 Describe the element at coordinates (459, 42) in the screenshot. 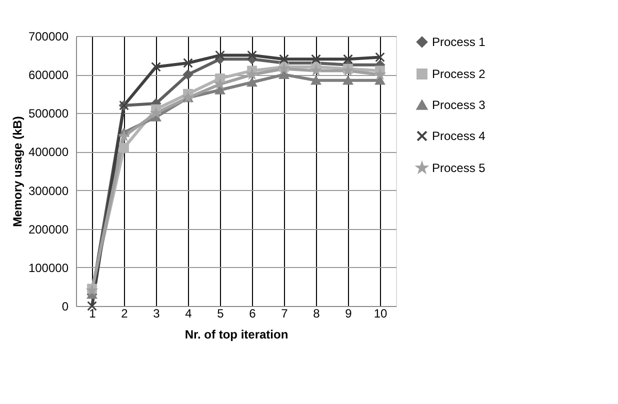

I see `legend-label: Process 1` at that location.